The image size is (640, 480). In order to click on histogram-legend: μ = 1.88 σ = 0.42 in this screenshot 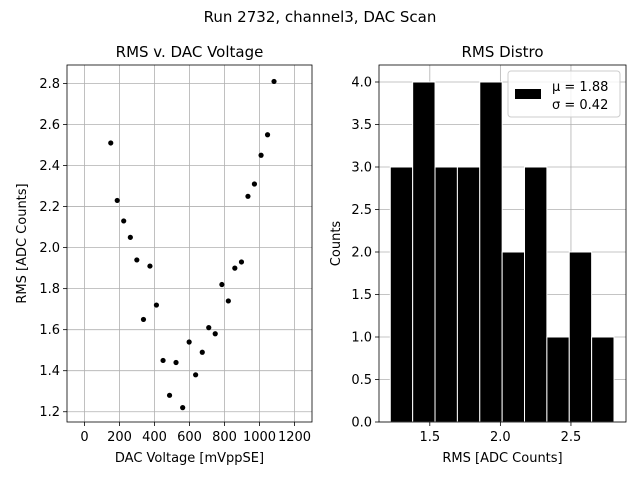, I will do `click(564, 94)`.